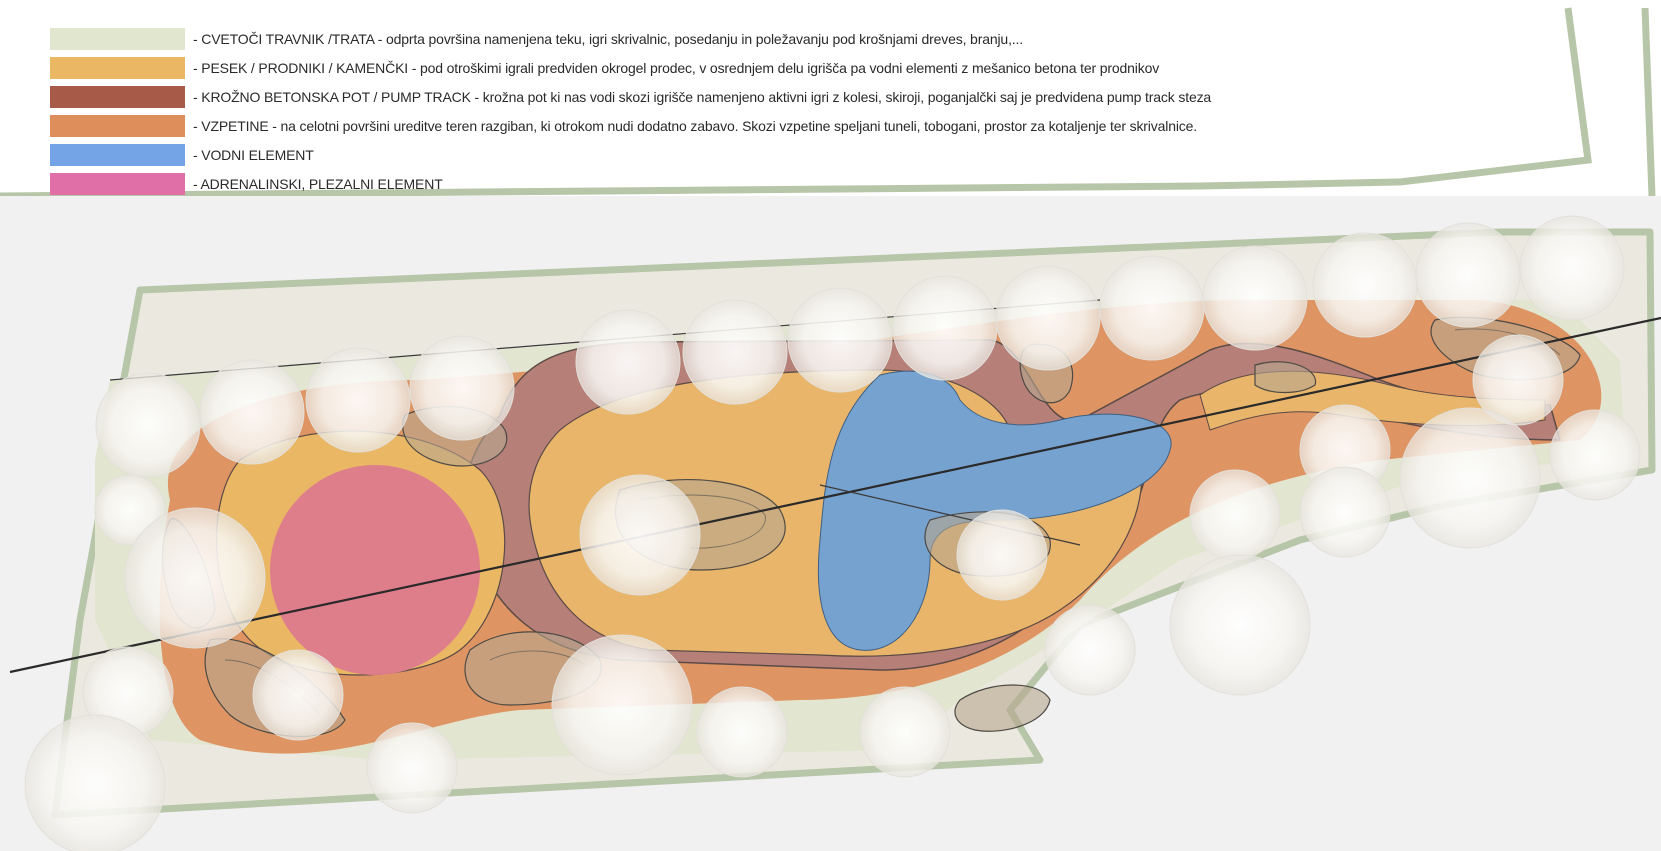 Image resolution: width=1661 pixels, height=851 pixels. Describe the element at coordinates (117, 184) in the screenshot. I see `legend-swatch-adrenaline` at that location.